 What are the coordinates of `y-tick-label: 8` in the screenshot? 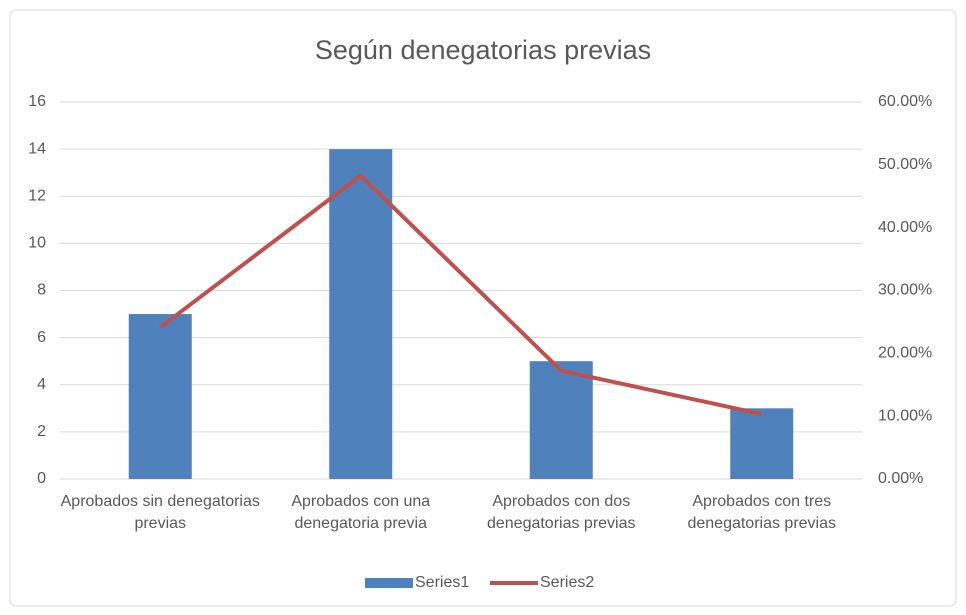 It's located at (41, 290).